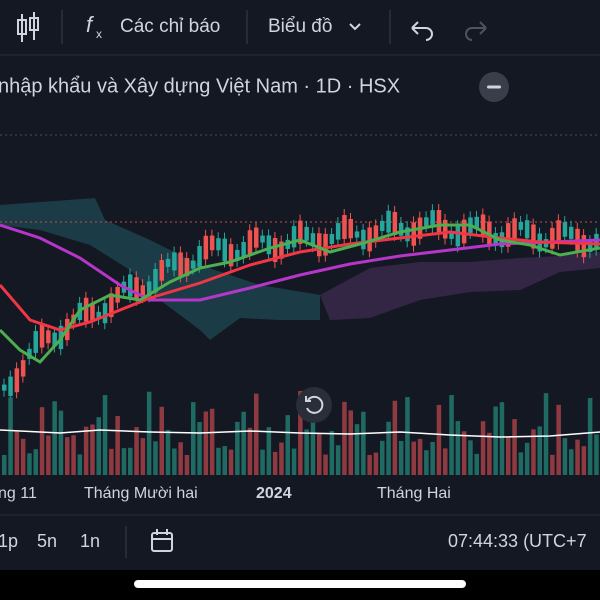  What do you see at coordinates (90, 24) in the screenshot?
I see `fx-icon: f` at bounding box center [90, 24].